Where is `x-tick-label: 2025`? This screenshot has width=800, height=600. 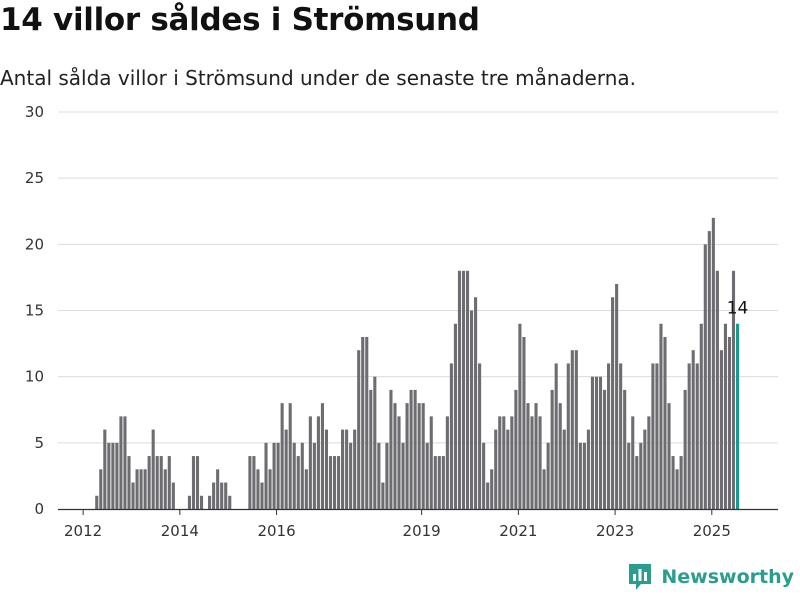 x-tick-label: 2025 is located at coordinates (712, 531).